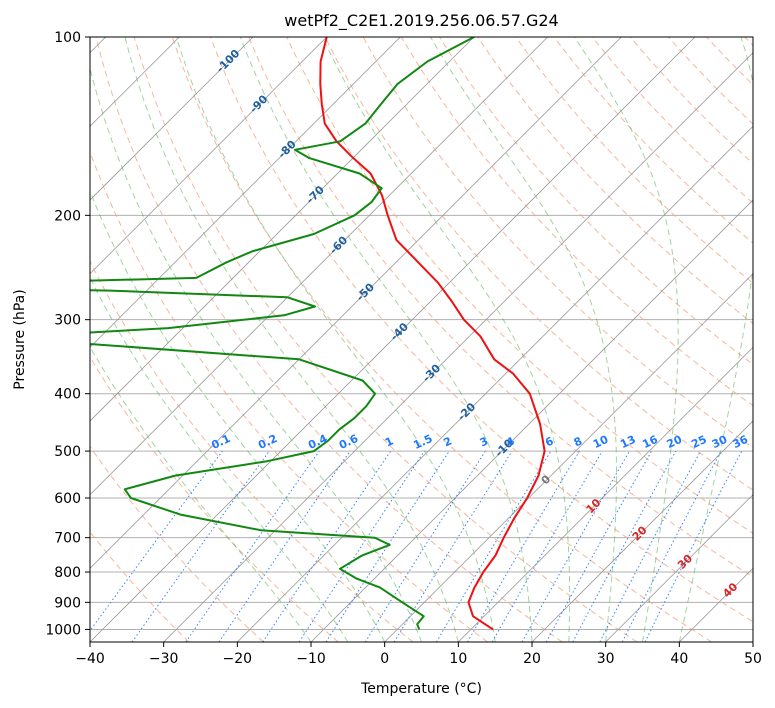  I want to click on y-tick-label: 100, so click(67, 38).